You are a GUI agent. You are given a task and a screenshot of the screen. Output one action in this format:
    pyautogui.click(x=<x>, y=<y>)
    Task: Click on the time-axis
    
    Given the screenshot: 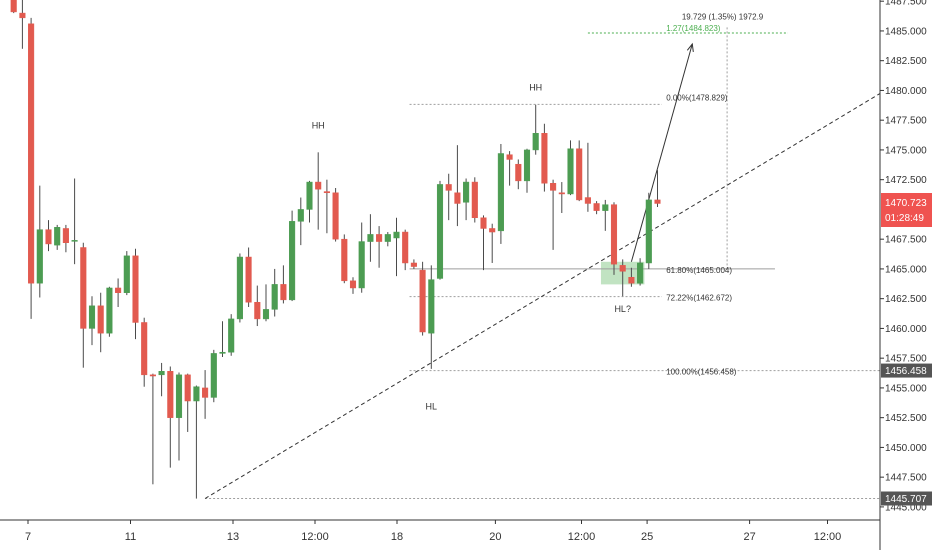 What is the action you would take?
    pyautogui.click(x=440, y=535)
    